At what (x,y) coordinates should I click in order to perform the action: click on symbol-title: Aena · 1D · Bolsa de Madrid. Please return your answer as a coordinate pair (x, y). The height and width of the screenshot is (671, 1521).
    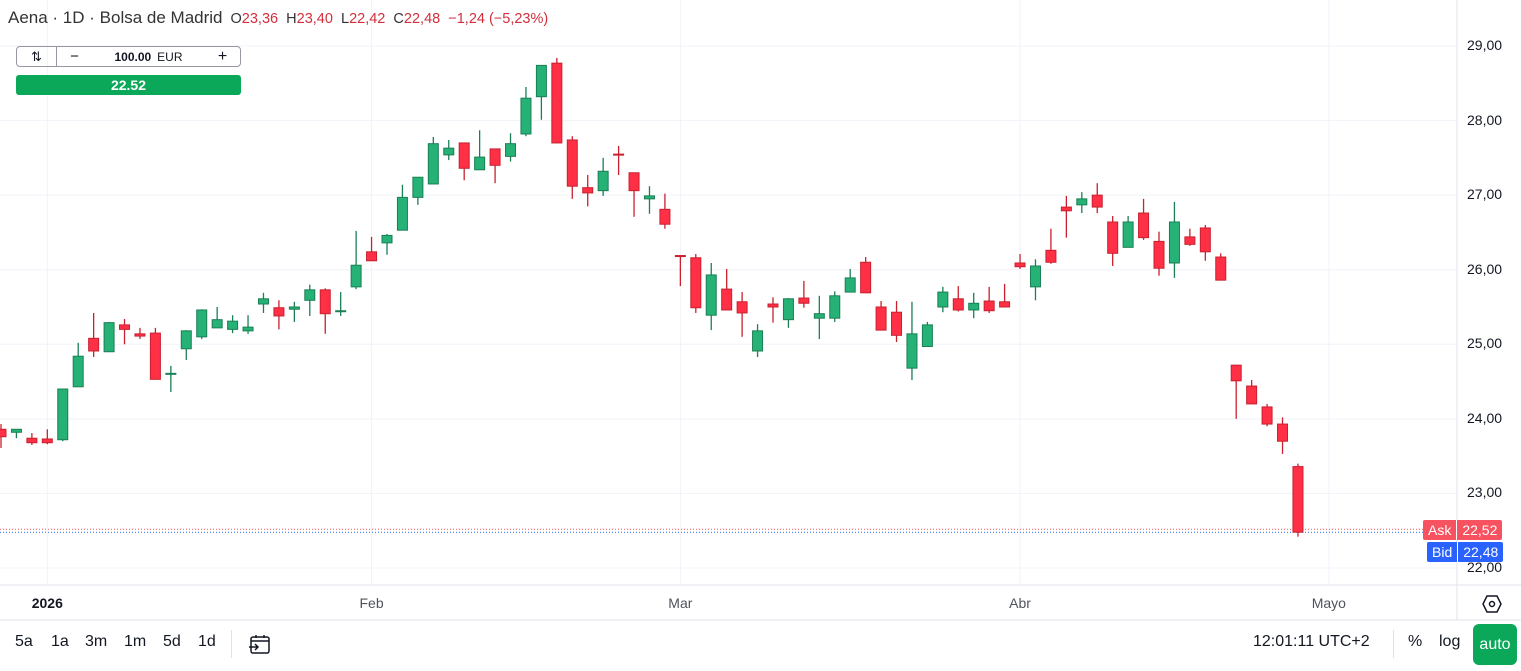
    Looking at the image, I should click on (115, 17).